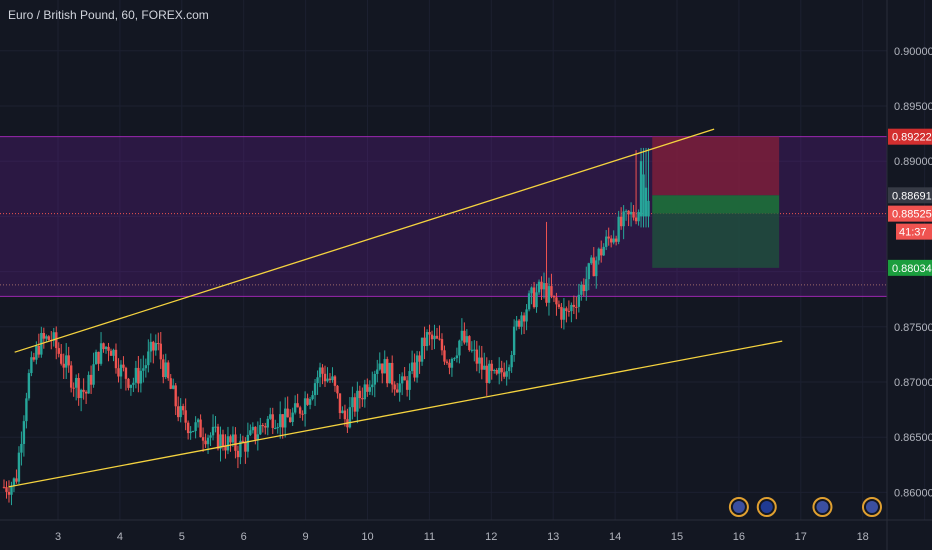  Describe the element at coordinates (716, 202) in the screenshot. I see `position-tool` at that location.